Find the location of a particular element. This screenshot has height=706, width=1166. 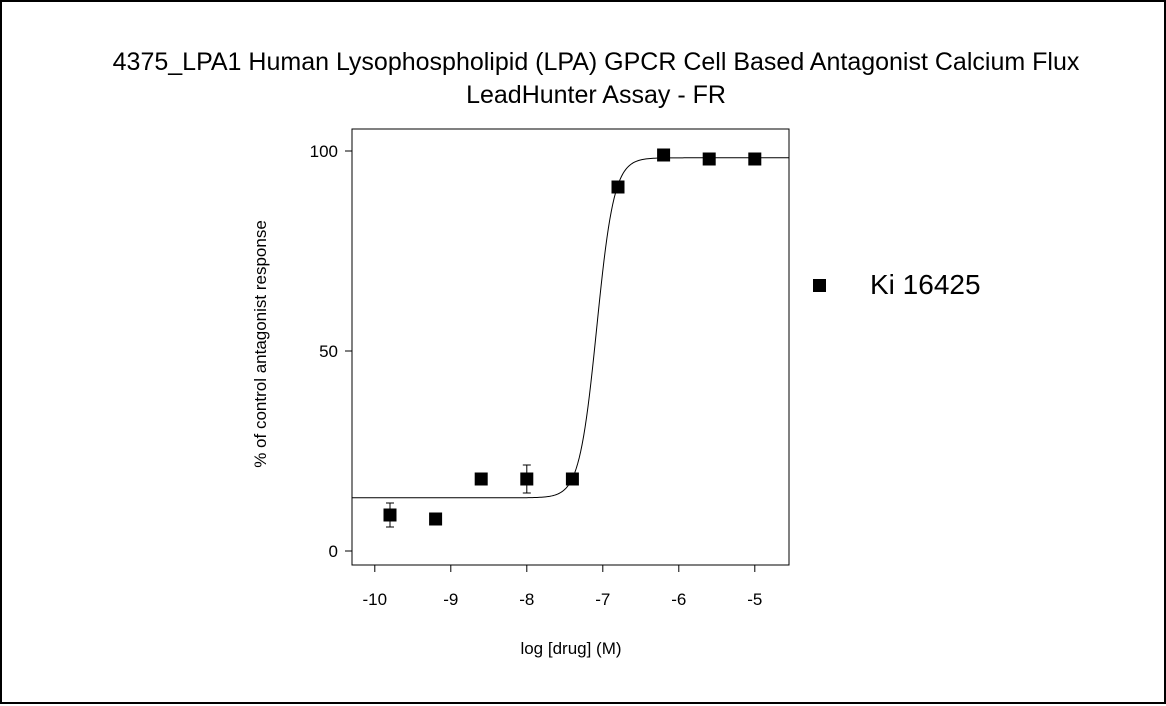

y-tick-label: 100 is located at coordinates (324, 151).